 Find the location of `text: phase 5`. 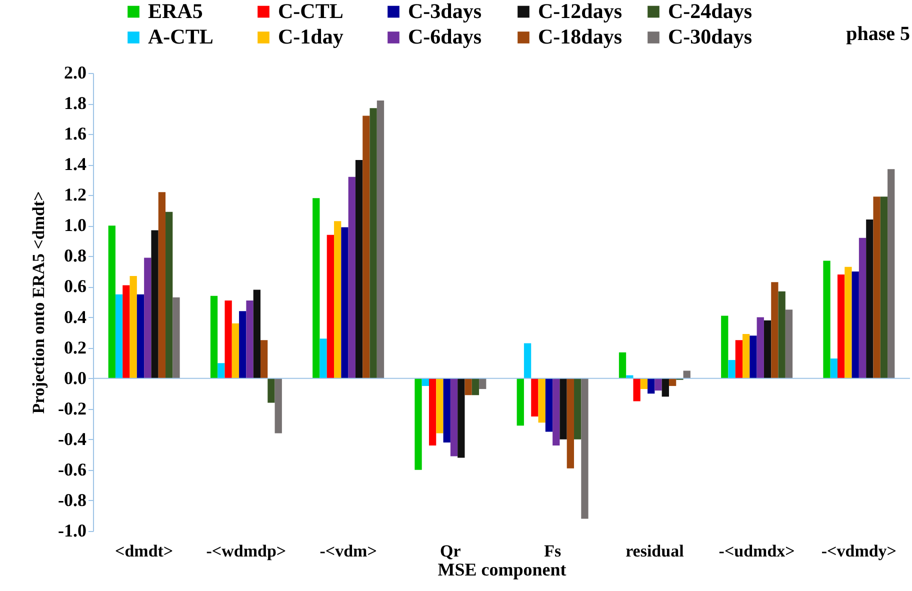

text: phase 5 is located at coordinates (878, 34).